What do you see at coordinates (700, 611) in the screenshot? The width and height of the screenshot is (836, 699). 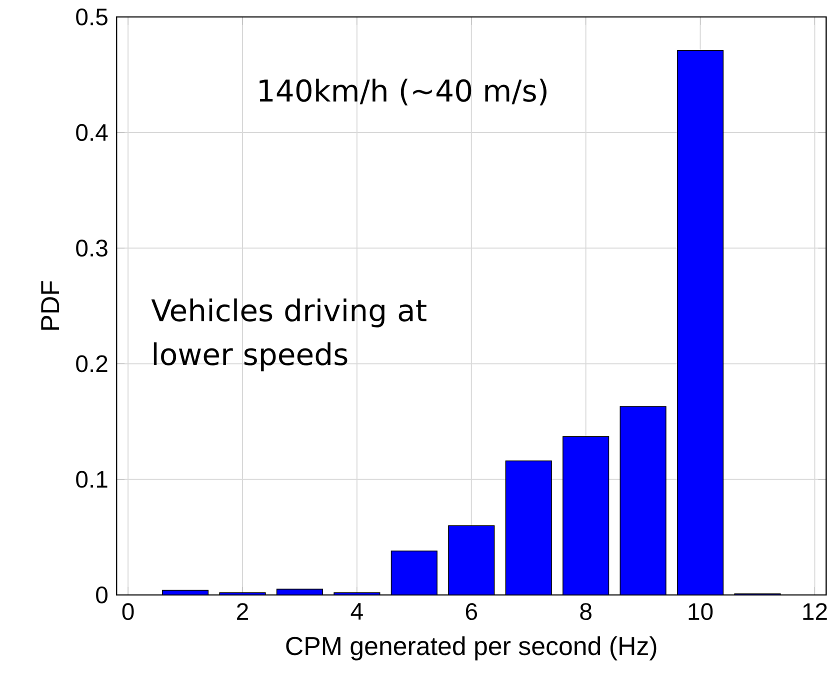 I see `x-tick-label: 10` at bounding box center [700, 611].